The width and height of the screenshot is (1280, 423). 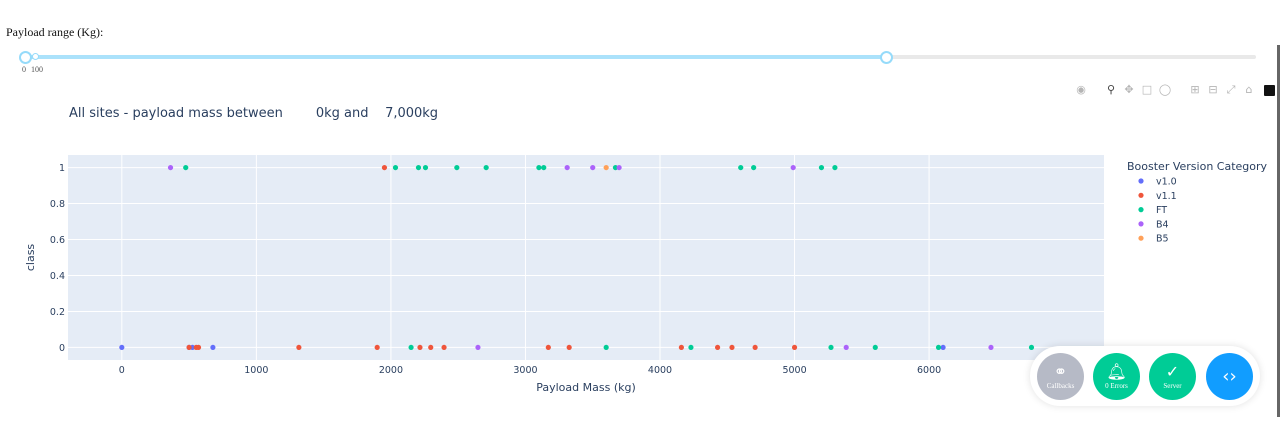 What do you see at coordinates (1111, 89) in the screenshot?
I see `zoom-icon: ⚲` at bounding box center [1111, 89].